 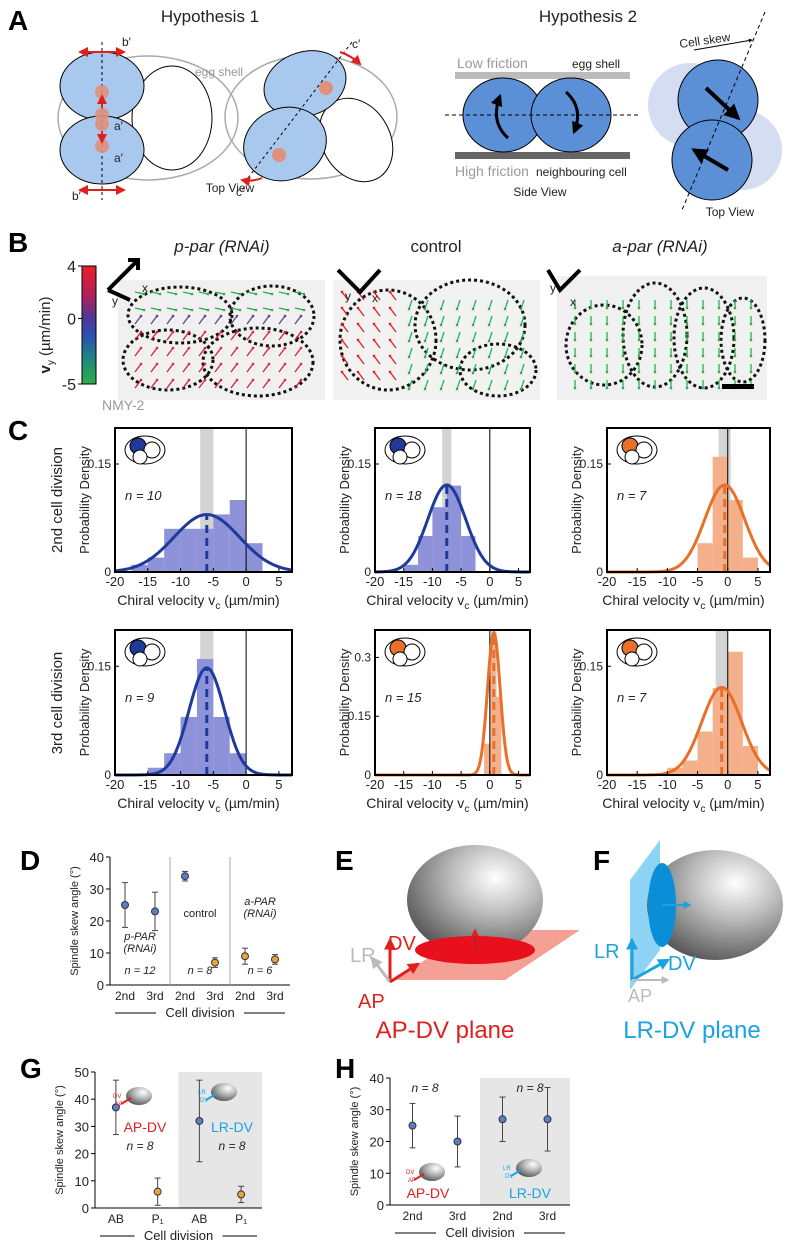 What do you see at coordinates (479, 1232) in the screenshot?
I see `x-axis-label: Cell division` at bounding box center [479, 1232].